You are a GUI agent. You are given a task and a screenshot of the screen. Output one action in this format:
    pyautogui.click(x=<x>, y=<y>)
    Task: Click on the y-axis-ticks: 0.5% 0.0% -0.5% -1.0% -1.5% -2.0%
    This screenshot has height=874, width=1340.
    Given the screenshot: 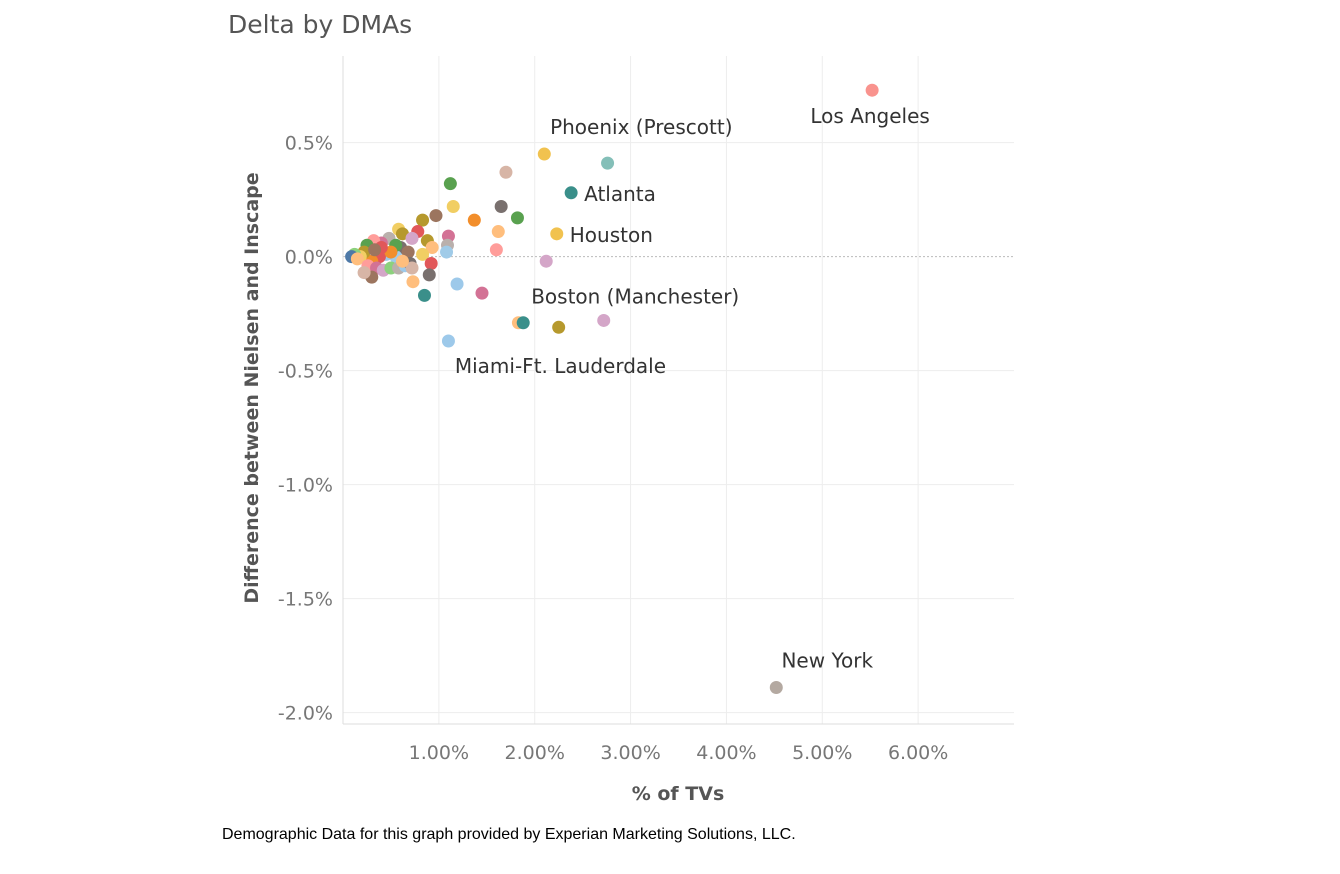 What is the action you would take?
    pyautogui.click(x=305, y=429)
    